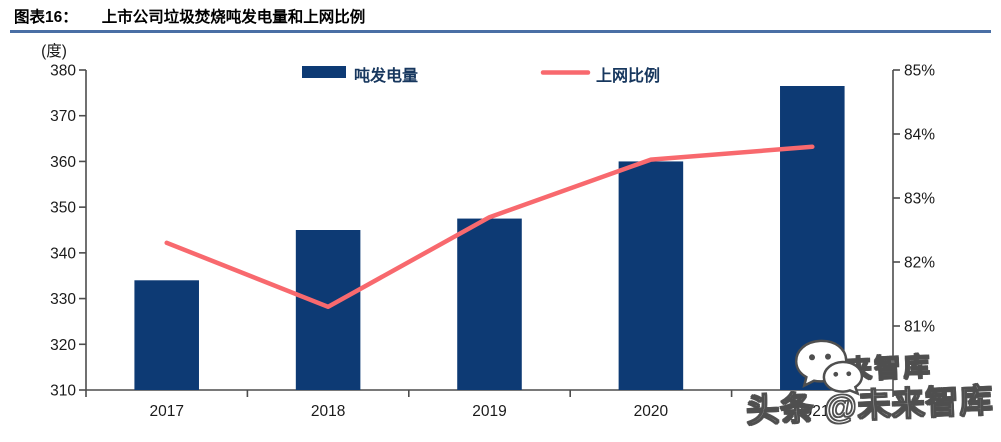 This screenshot has width=1001, height=442. Describe the element at coordinates (328, 310) in the screenshot. I see `bar-2018` at that location.